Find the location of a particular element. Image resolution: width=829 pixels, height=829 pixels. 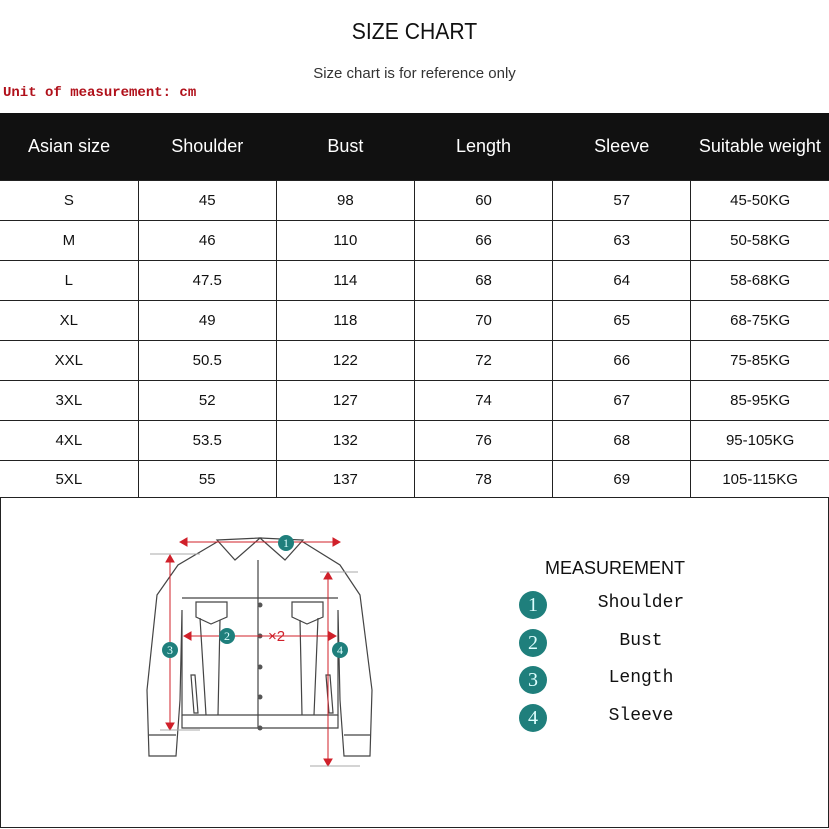

table-cell: 74 is located at coordinates (483, 400).